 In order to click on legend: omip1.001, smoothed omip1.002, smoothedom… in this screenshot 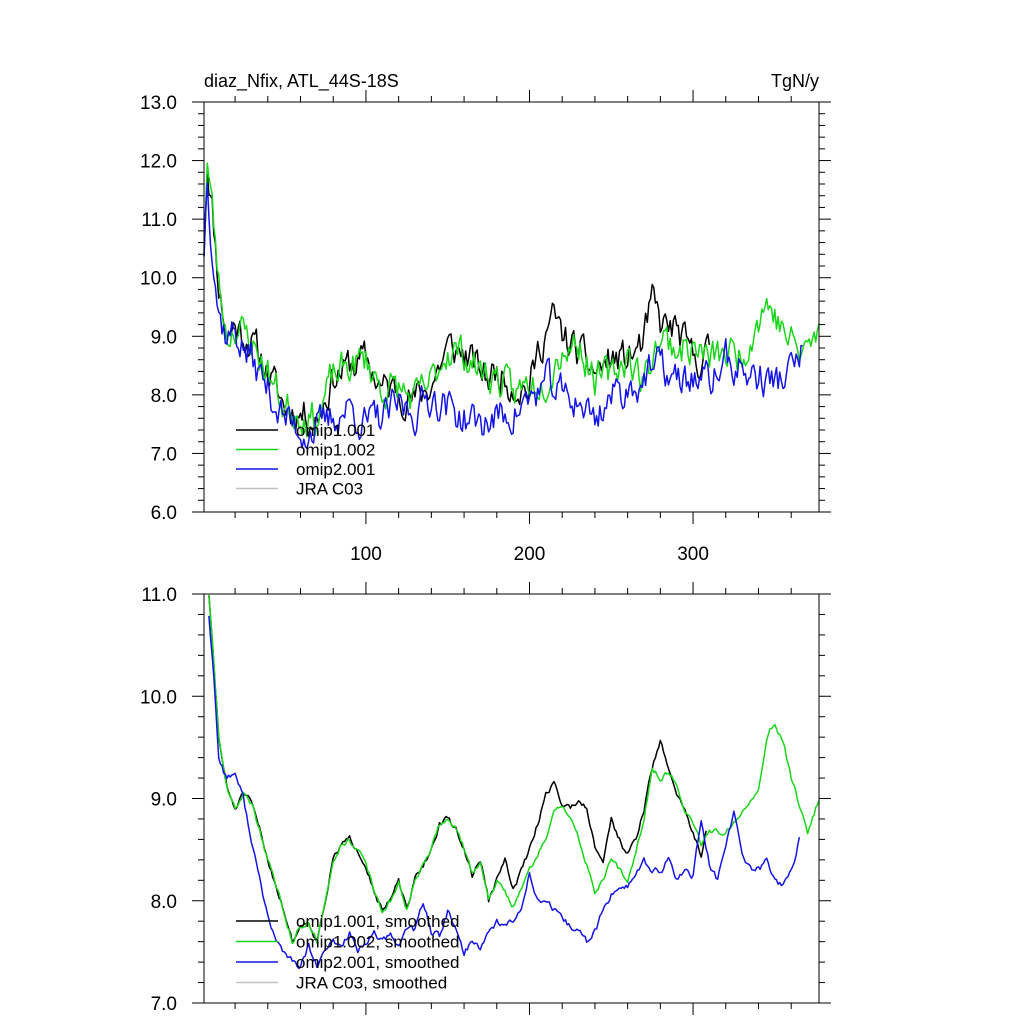, I will do `click(348, 952)`.